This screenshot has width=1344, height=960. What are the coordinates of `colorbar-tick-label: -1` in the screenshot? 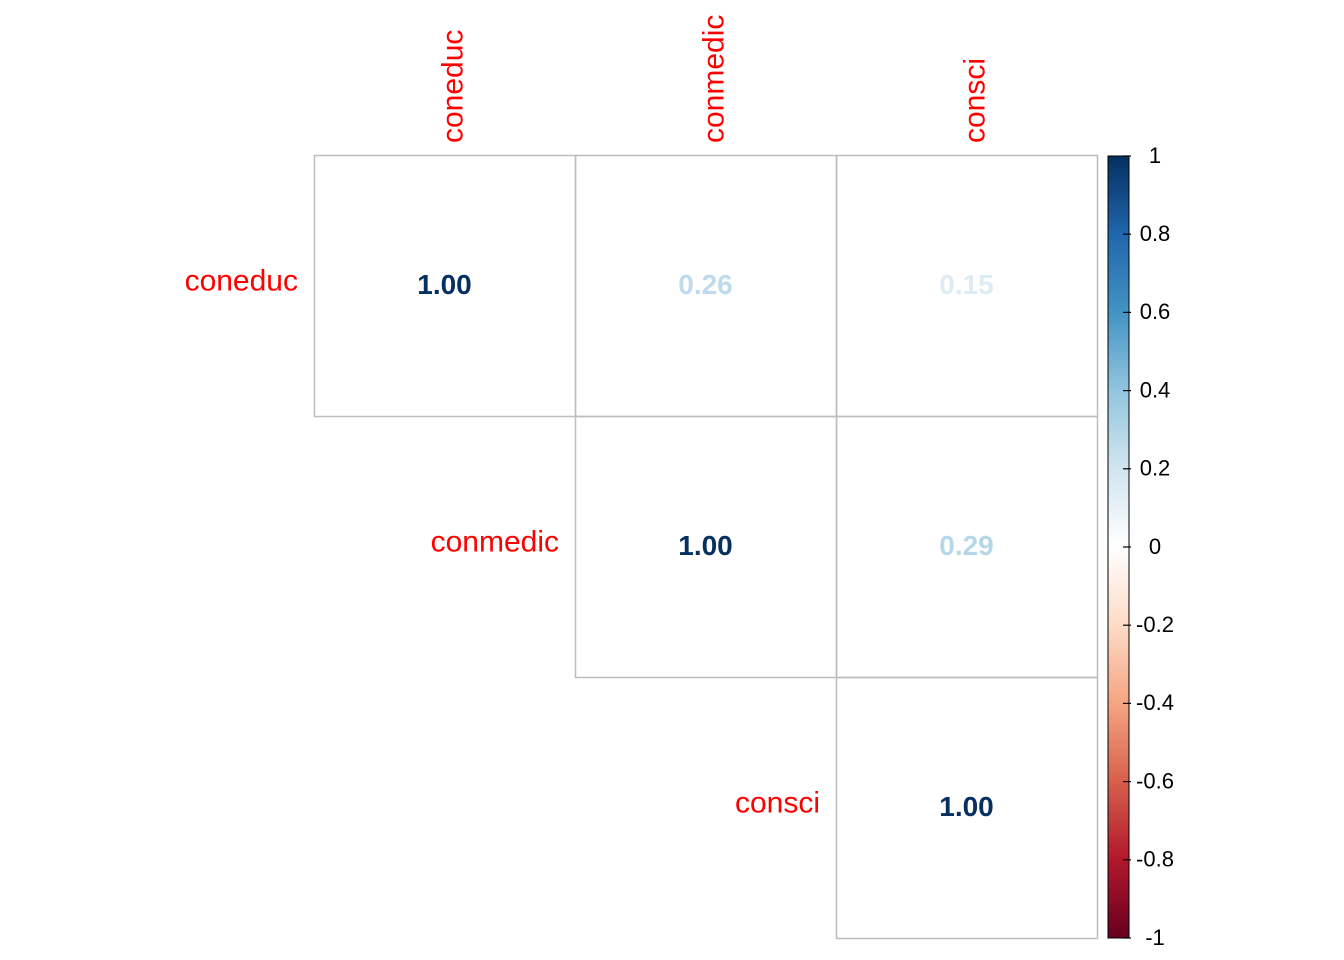 It's located at (1155, 937).